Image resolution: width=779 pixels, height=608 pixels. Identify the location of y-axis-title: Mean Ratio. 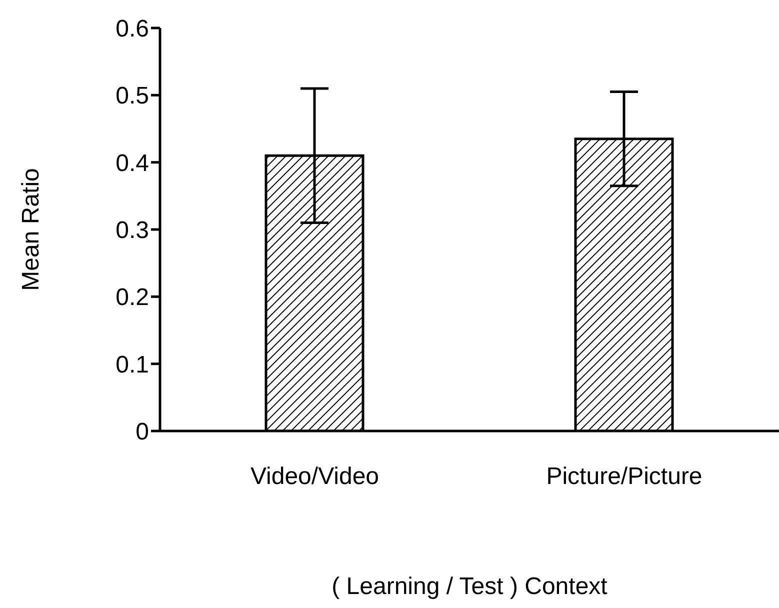
(31, 229).